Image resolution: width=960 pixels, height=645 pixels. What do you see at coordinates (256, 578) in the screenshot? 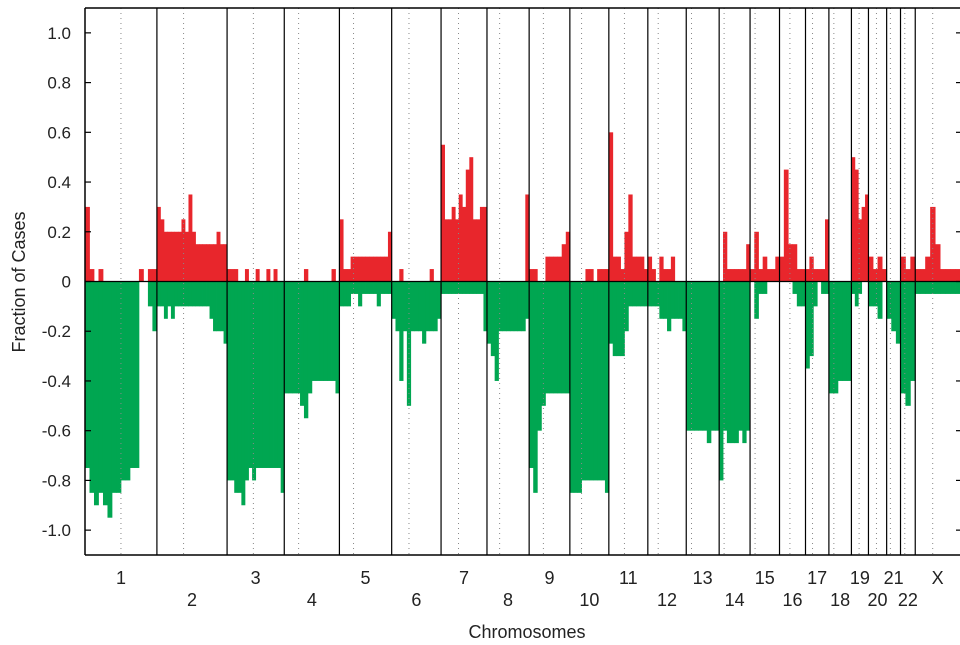
I see `chr-label-3: 3` at bounding box center [256, 578].